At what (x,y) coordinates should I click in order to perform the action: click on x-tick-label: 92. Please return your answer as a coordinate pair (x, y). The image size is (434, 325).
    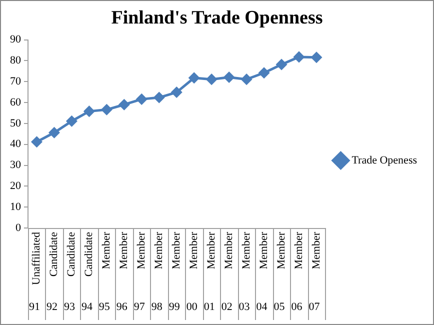
    Looking at the image, I should click on (52, 307).